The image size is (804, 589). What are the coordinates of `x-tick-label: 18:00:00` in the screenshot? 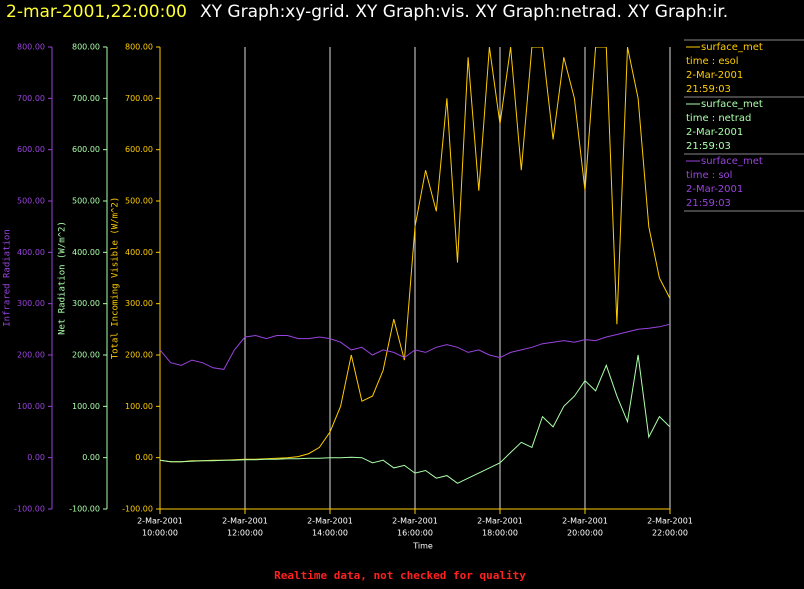 It's located at (500, 533).